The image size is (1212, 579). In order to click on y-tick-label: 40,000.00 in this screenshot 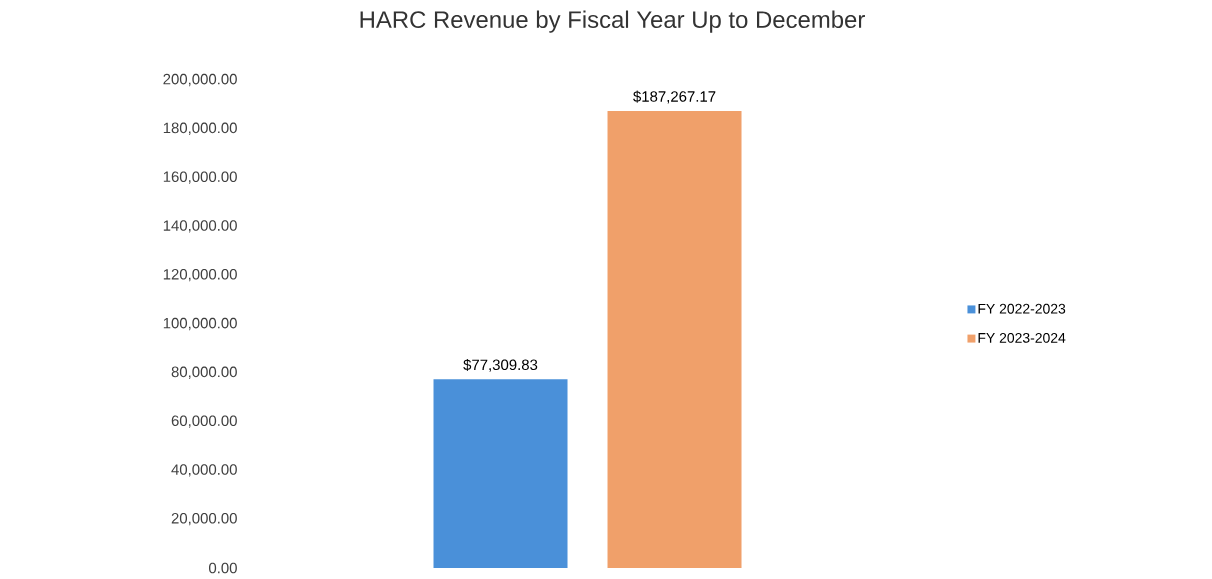, I will do `click(204, 470)`.